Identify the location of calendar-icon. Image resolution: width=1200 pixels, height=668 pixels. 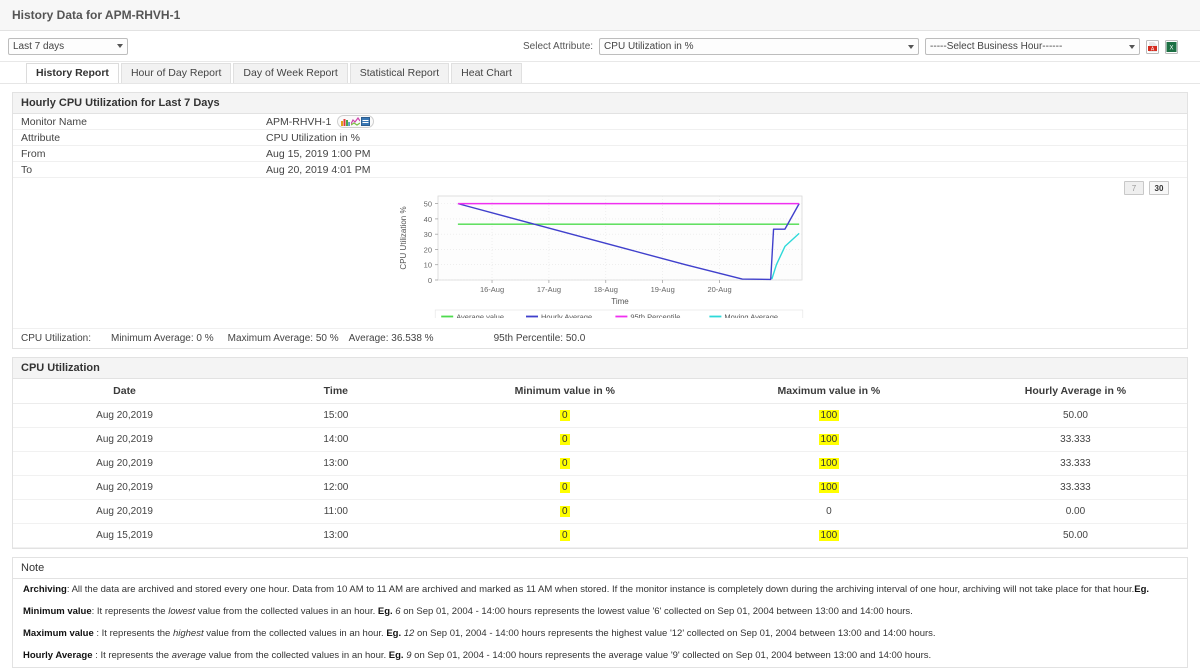
(366, 121).